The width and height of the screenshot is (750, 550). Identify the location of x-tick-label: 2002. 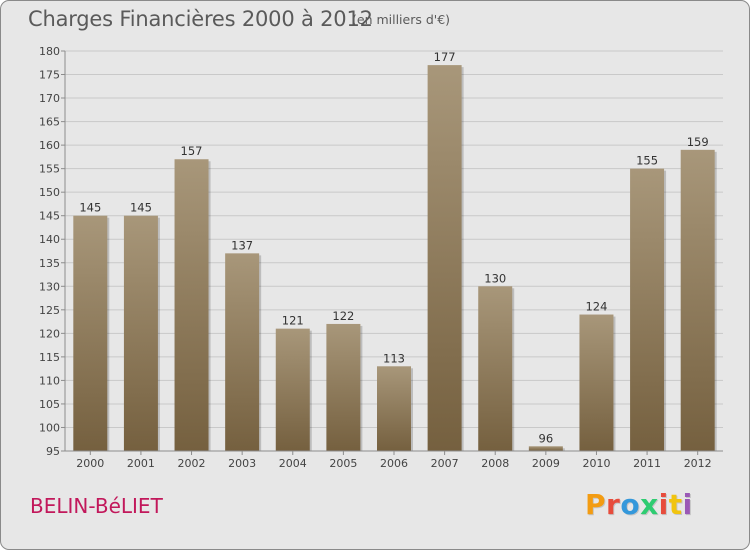
(192, 463).